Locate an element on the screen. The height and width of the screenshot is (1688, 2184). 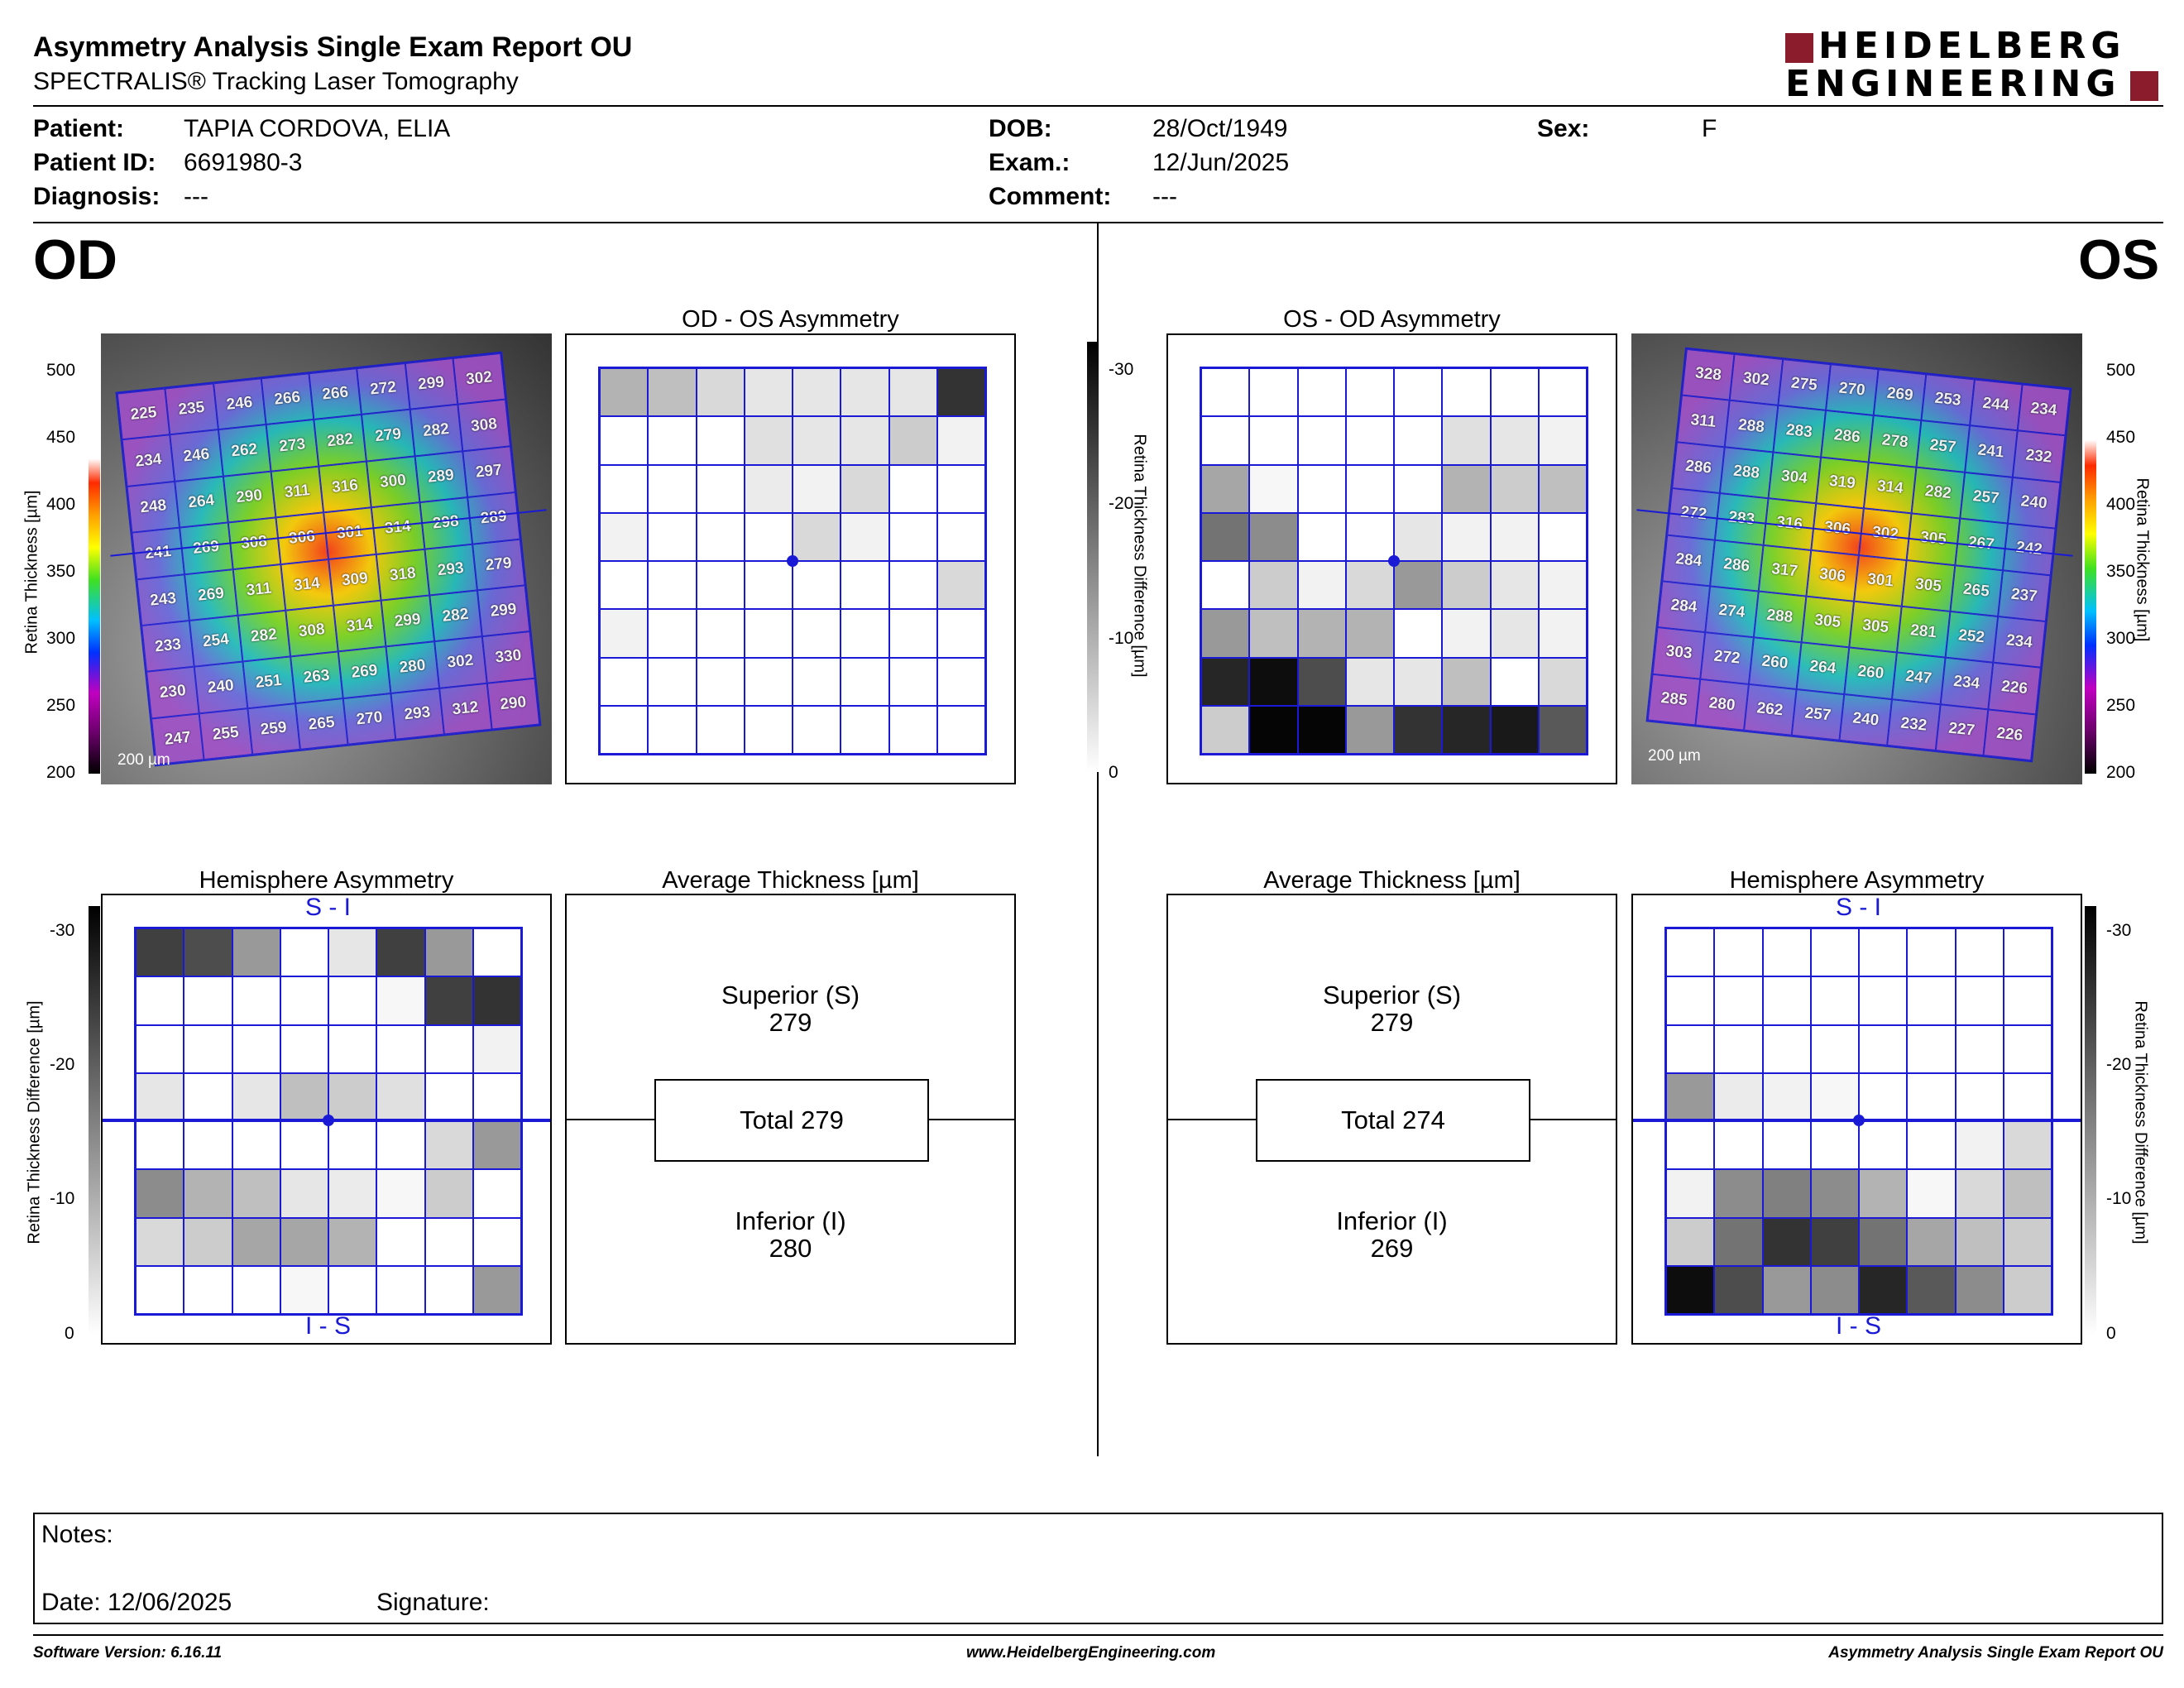
os-thickness-value: 234 is located at coordinates (1967, 683).